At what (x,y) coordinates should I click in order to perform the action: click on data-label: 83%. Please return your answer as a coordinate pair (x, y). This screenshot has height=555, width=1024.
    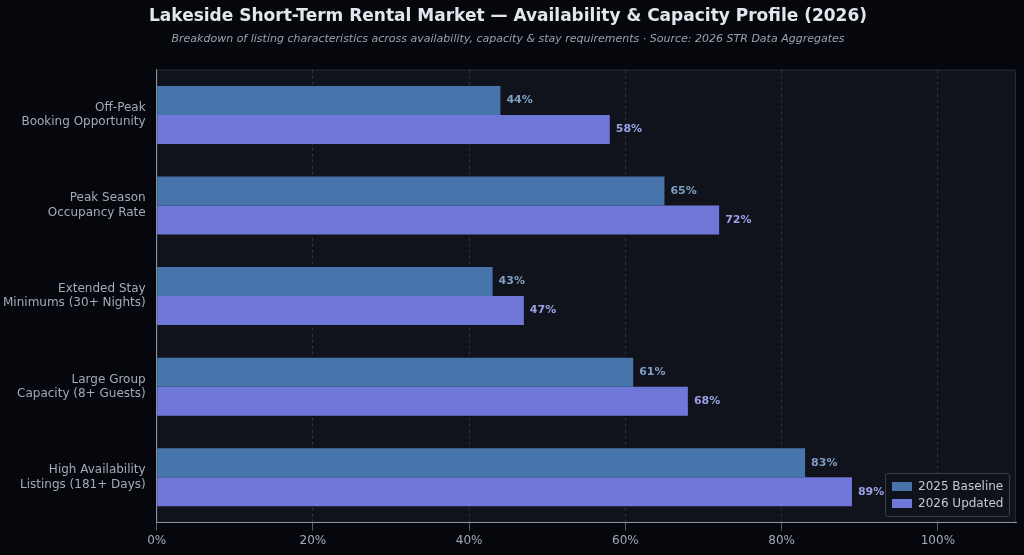
    Looking at the image, I should click on (824, 462).